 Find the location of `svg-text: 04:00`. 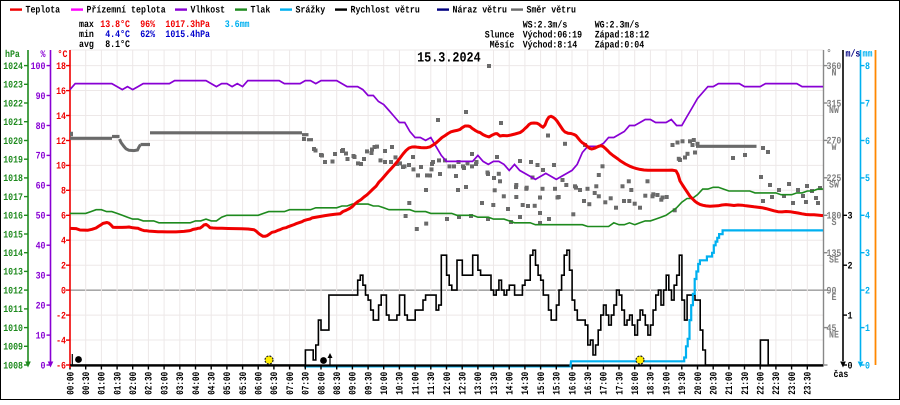

svg-text: 04:00 is located at coordinates (197, 383).